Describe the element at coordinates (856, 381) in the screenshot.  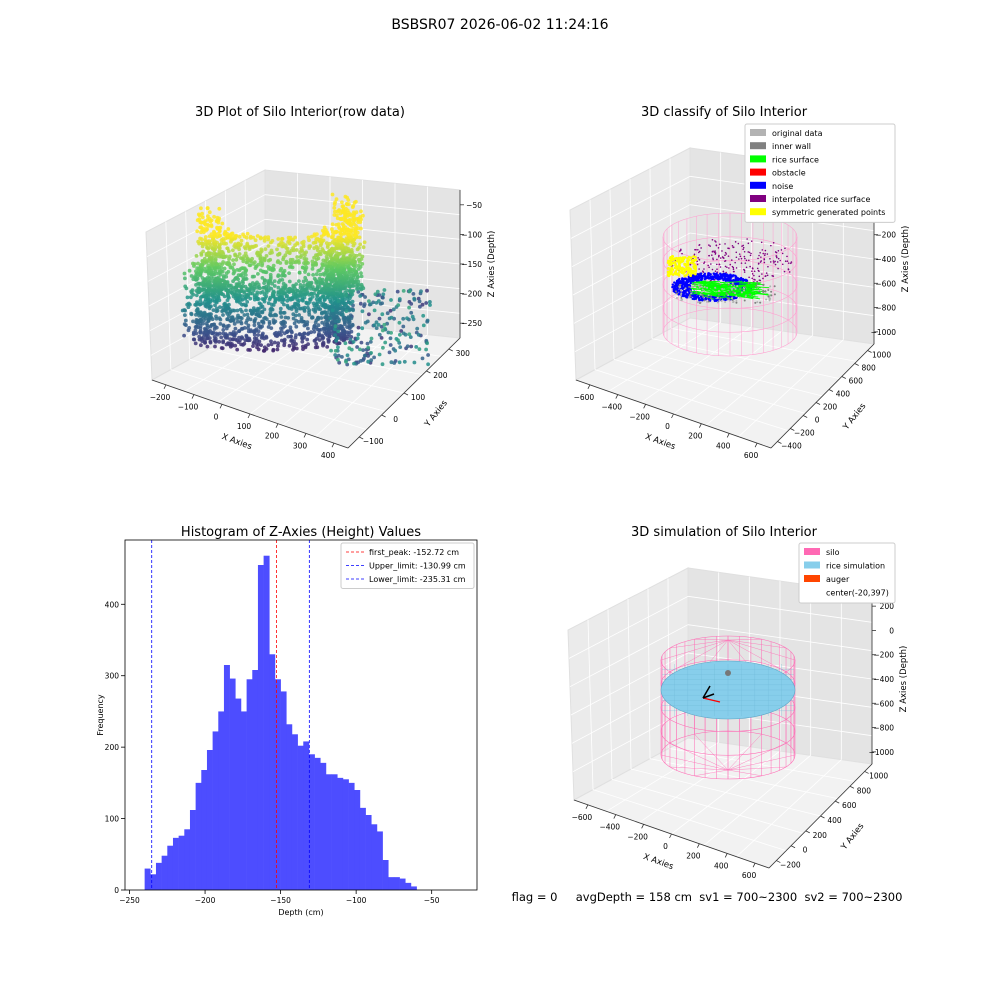
I see `y-tick-label: 600` at that location.